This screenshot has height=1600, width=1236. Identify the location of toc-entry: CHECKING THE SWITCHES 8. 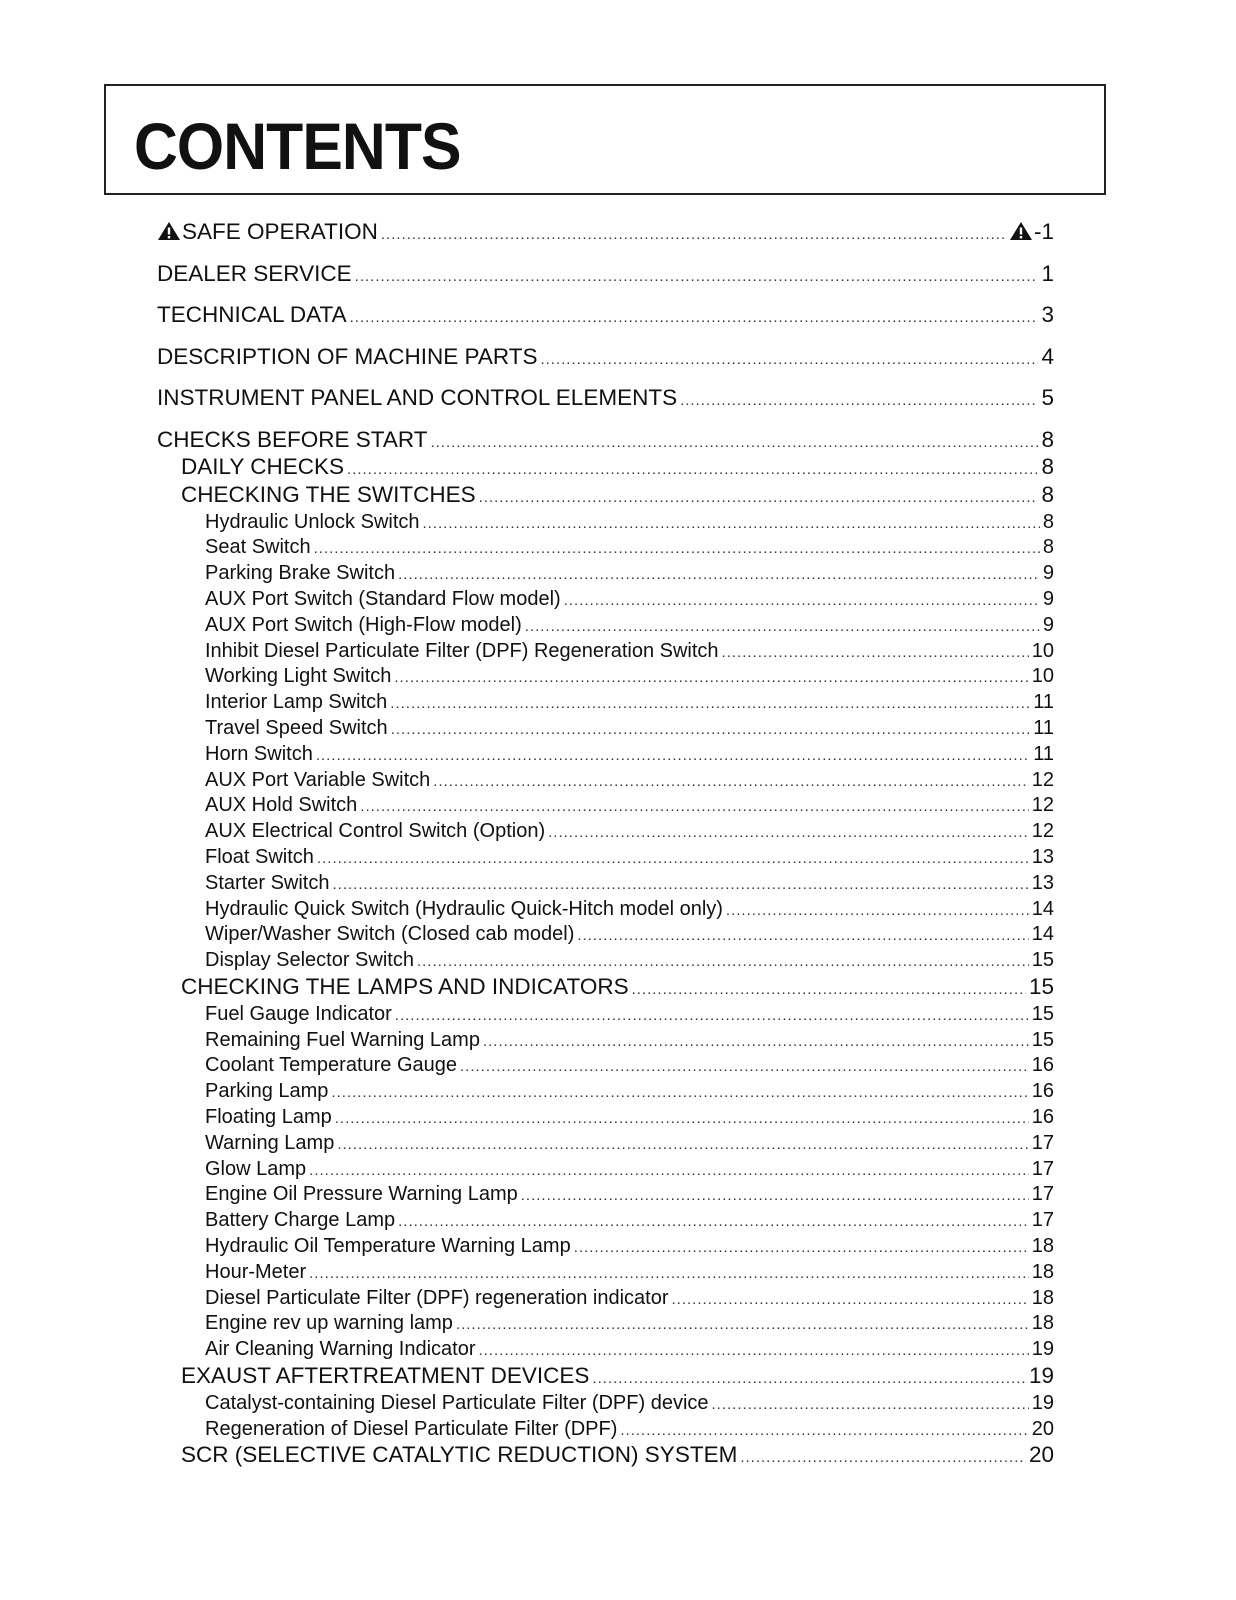
(617, 495).